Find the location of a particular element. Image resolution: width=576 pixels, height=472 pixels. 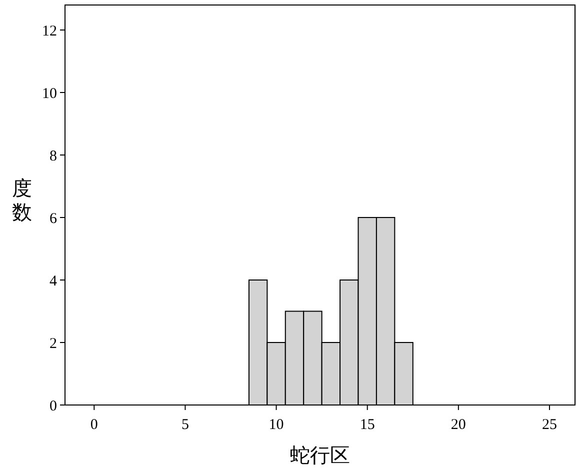

x-axis-title: 蛇行区 is located at coordinates (320, 456).